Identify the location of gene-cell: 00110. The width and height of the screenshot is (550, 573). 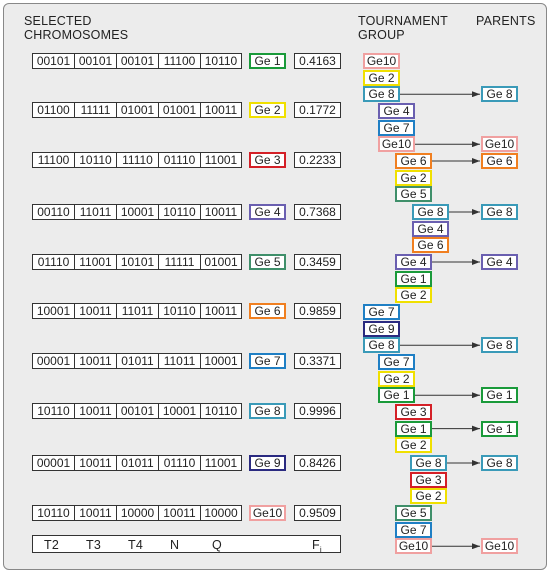
(53, 212).